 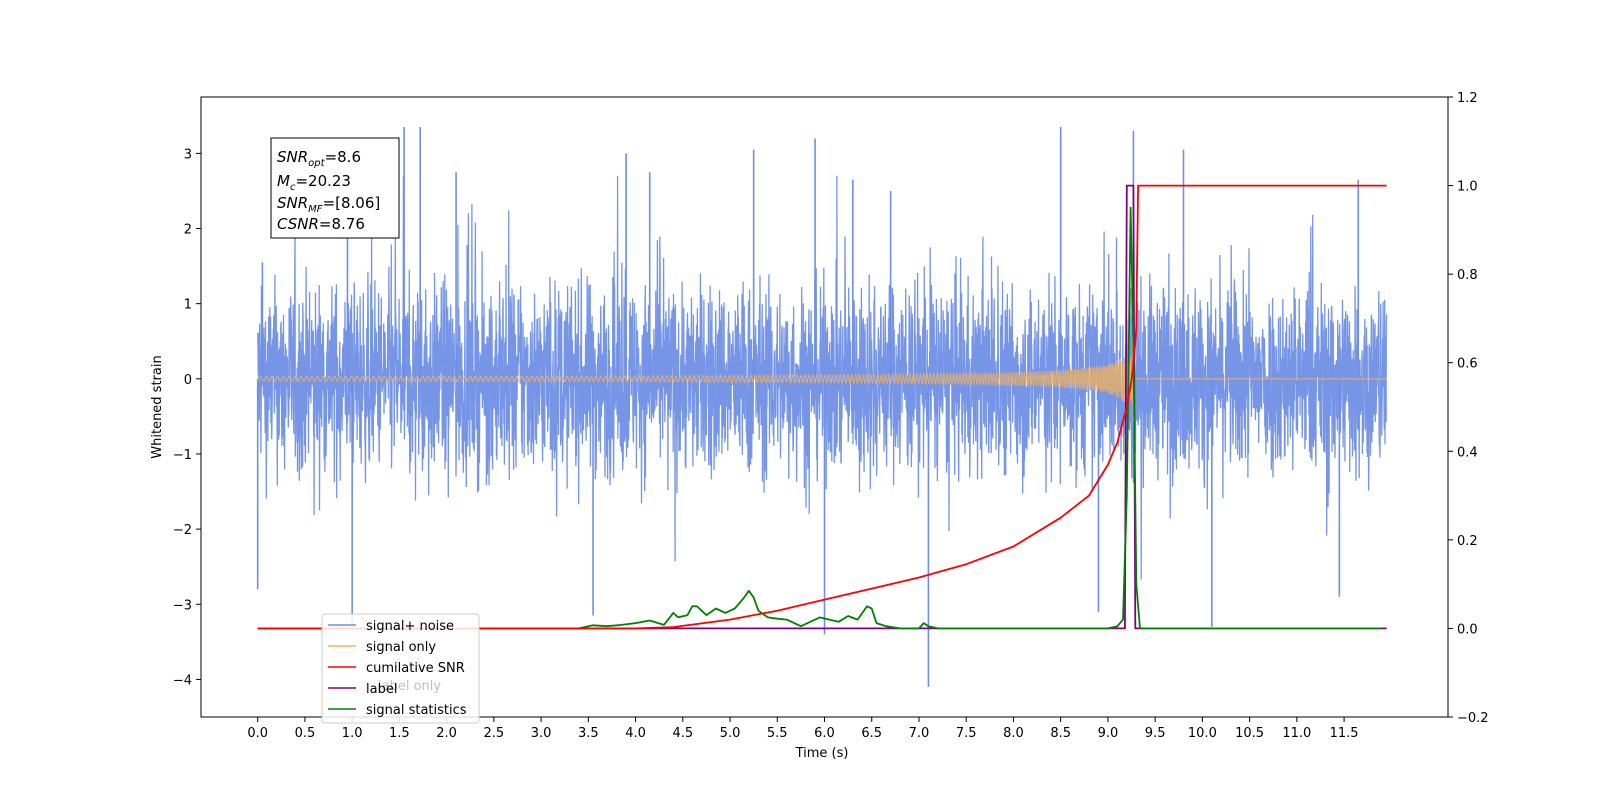 What do you see at coordinates (187, 417) in the screenshot?
I see `y-axis-left: −4 −3 −2 −1 0 1 2 3` at bounding box center [187, 417].